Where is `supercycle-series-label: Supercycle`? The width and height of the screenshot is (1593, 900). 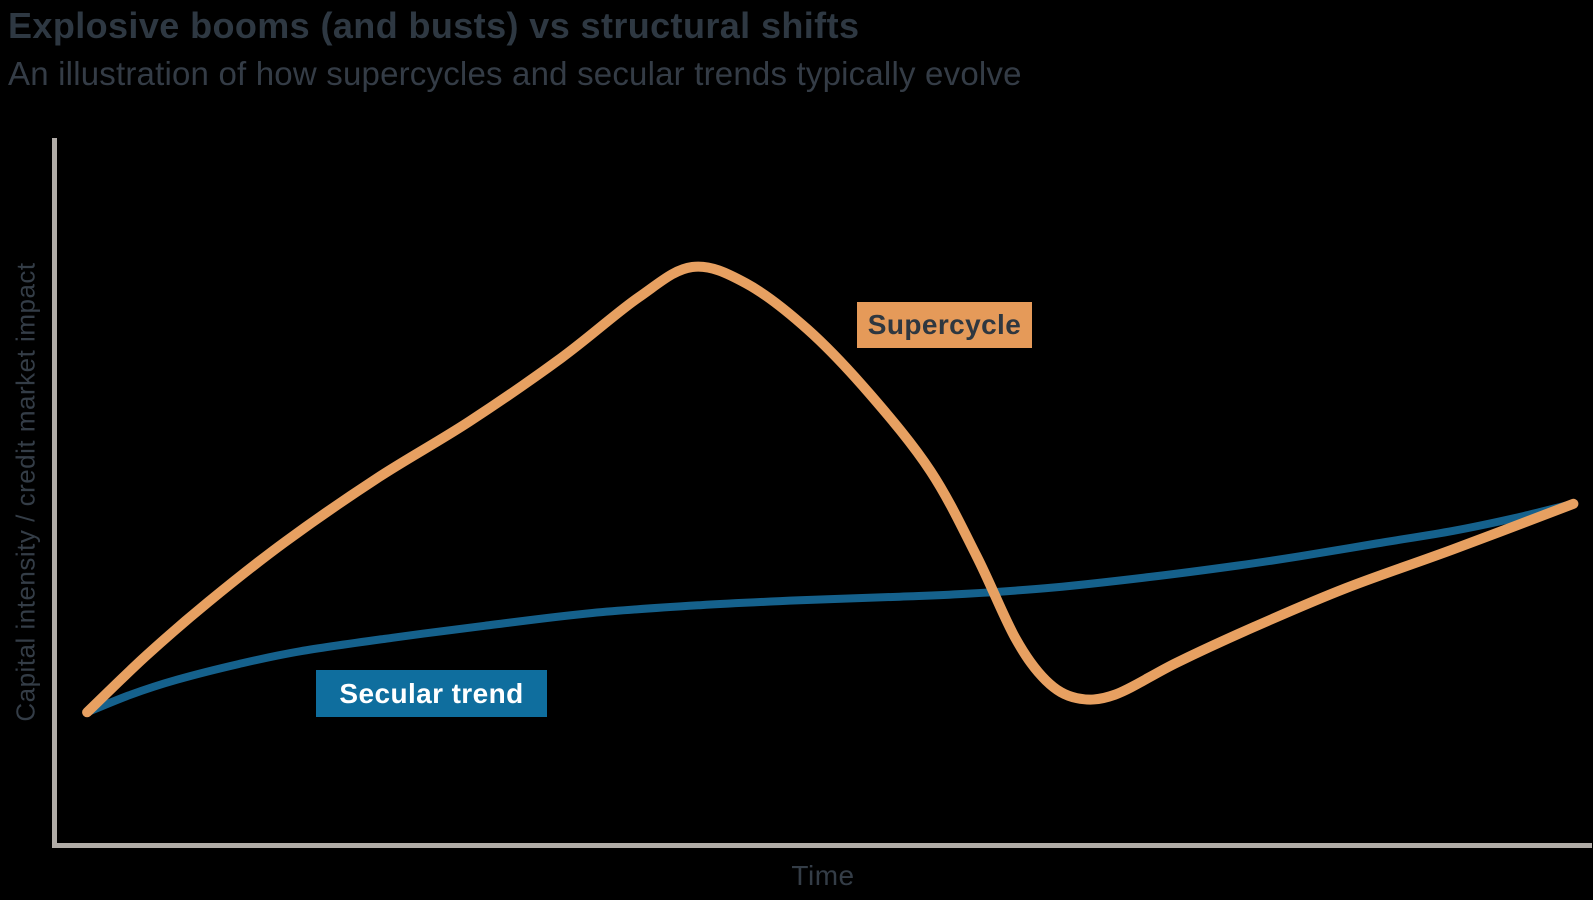 supercycle-series-label: Supercycle is located at coordinates (944, 325).